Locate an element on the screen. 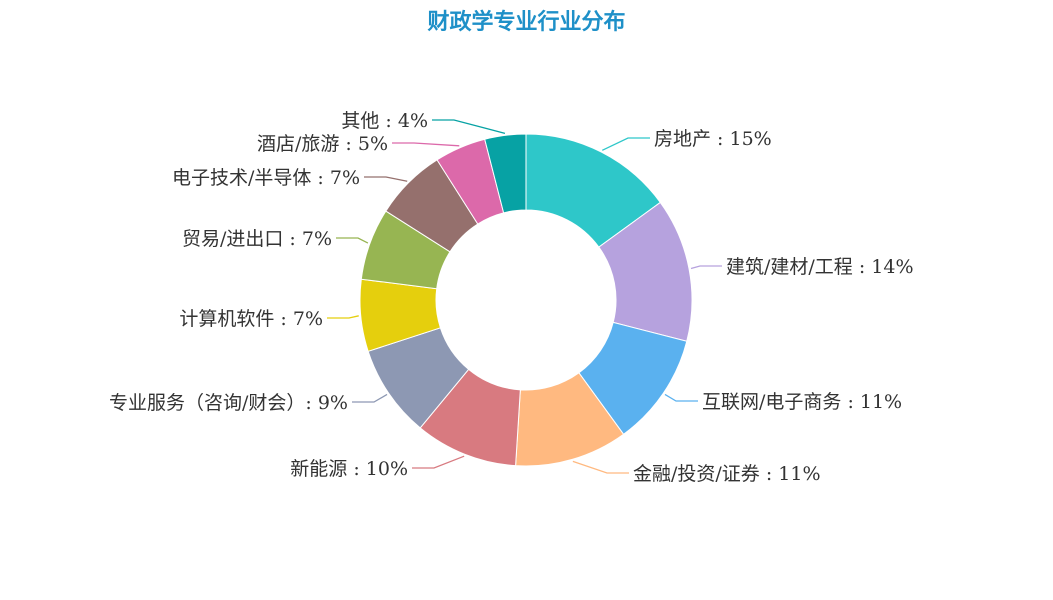  slice-label: 建筑/建材/工程 : 14% is located at coordinates (820, 267).